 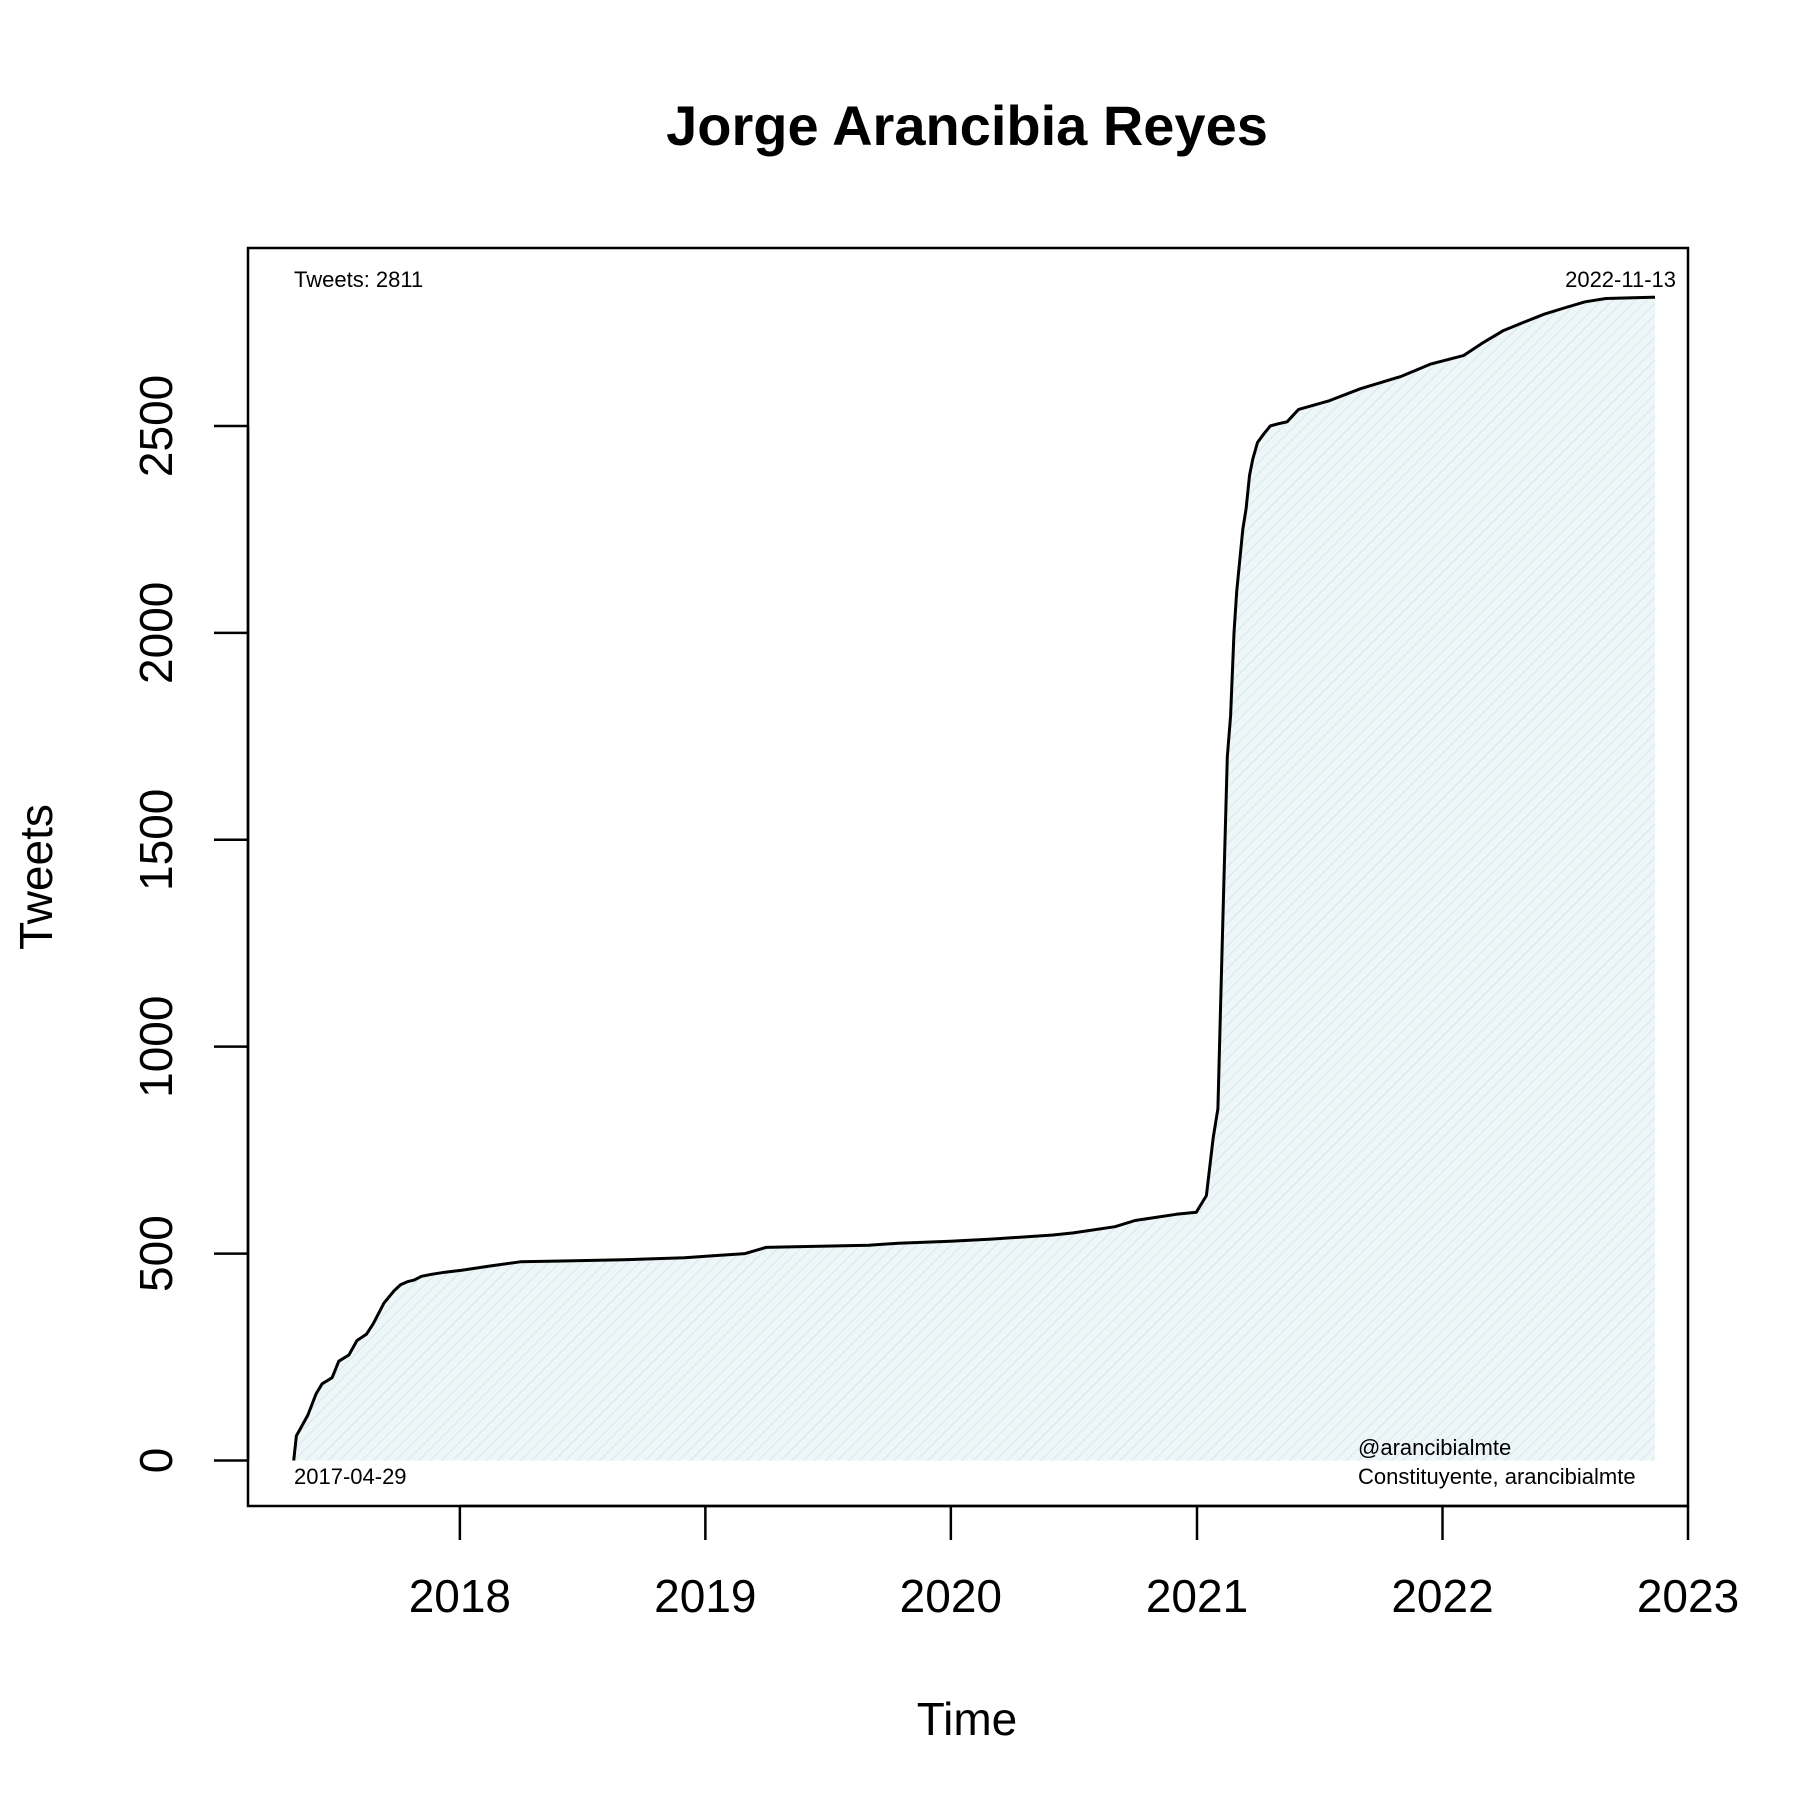 What do you see at coordinates (1197, 1596) in the screenshot?
I see `x-tick-label: 2021` at bounding box center [1197, 1596].